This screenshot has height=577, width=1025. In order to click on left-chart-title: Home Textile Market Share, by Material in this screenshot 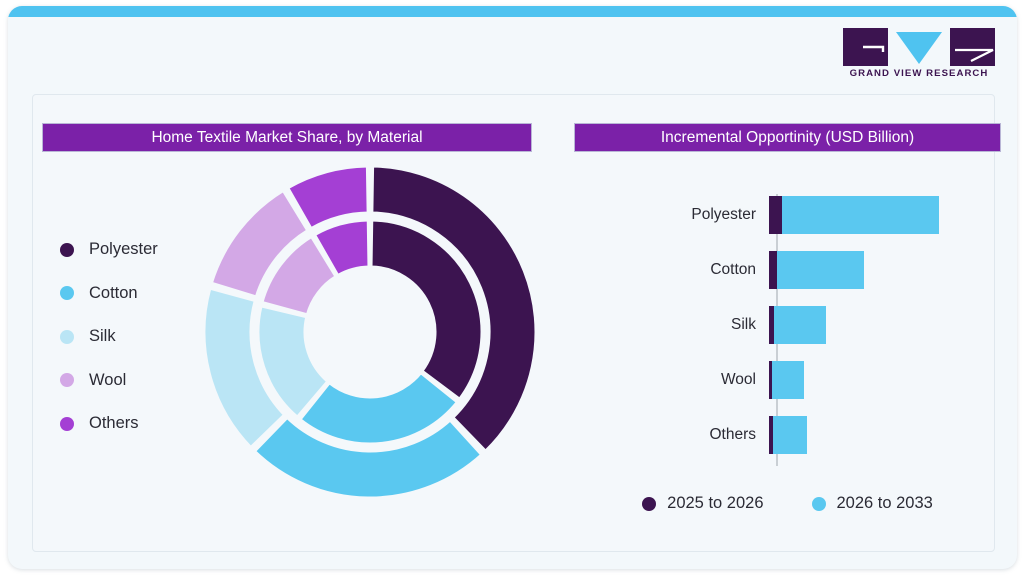, I will do `click(287, 137)`.